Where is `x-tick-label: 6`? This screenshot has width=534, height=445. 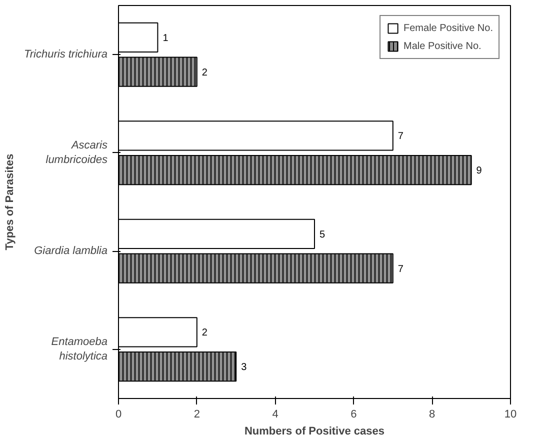
x-tick-label: 6 is located at coordinates (353, 414).